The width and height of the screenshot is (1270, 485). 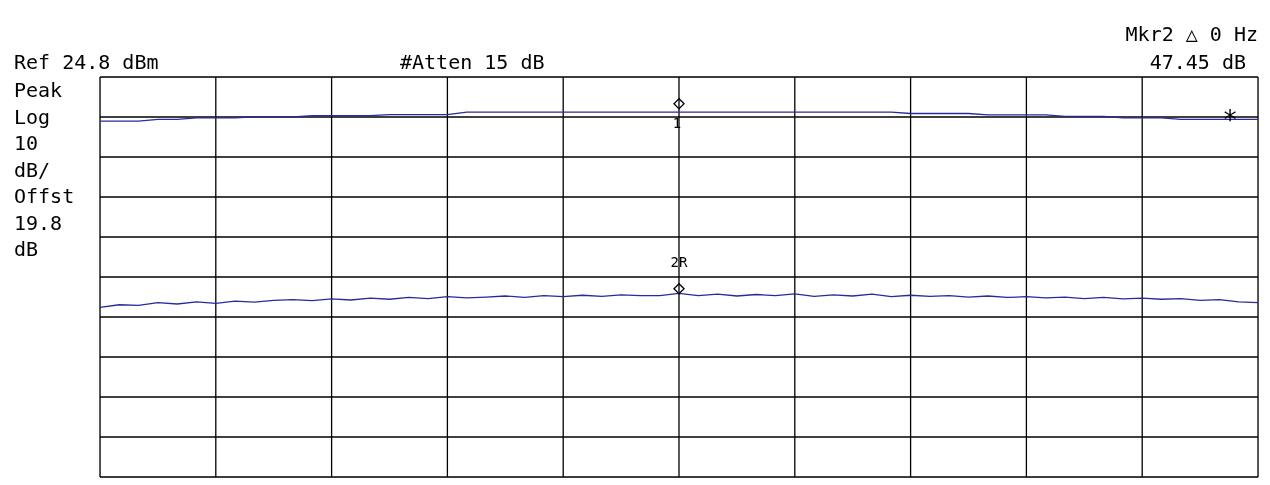 What do you see at coordinates (38, 222) in the screenshot?
I see `text: 19.8` at bounding box center [38, 222].